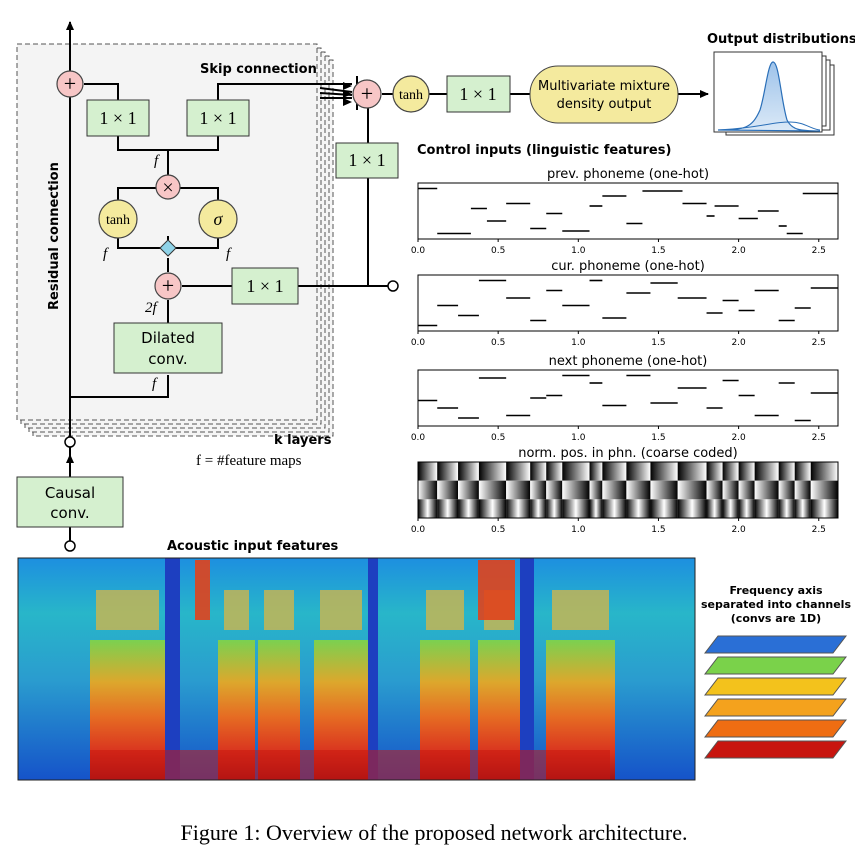 Image resolution: width=855 pixels, height=863 pixels. I want to click on svg-text: (convs are 1D), so click(776, 618).